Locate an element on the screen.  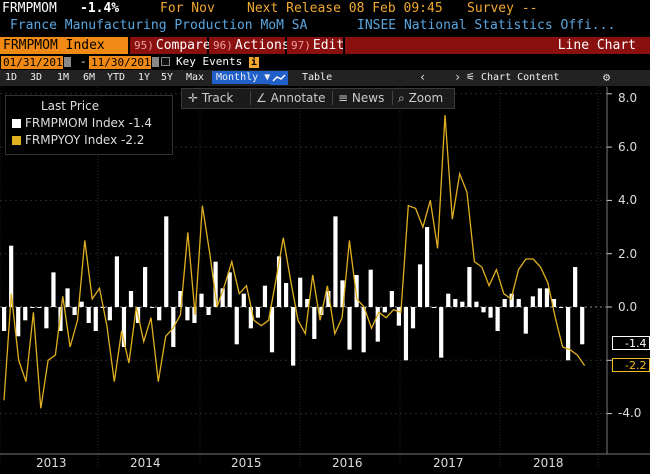
period-6m: 6M is located at coordinates (89, 77).